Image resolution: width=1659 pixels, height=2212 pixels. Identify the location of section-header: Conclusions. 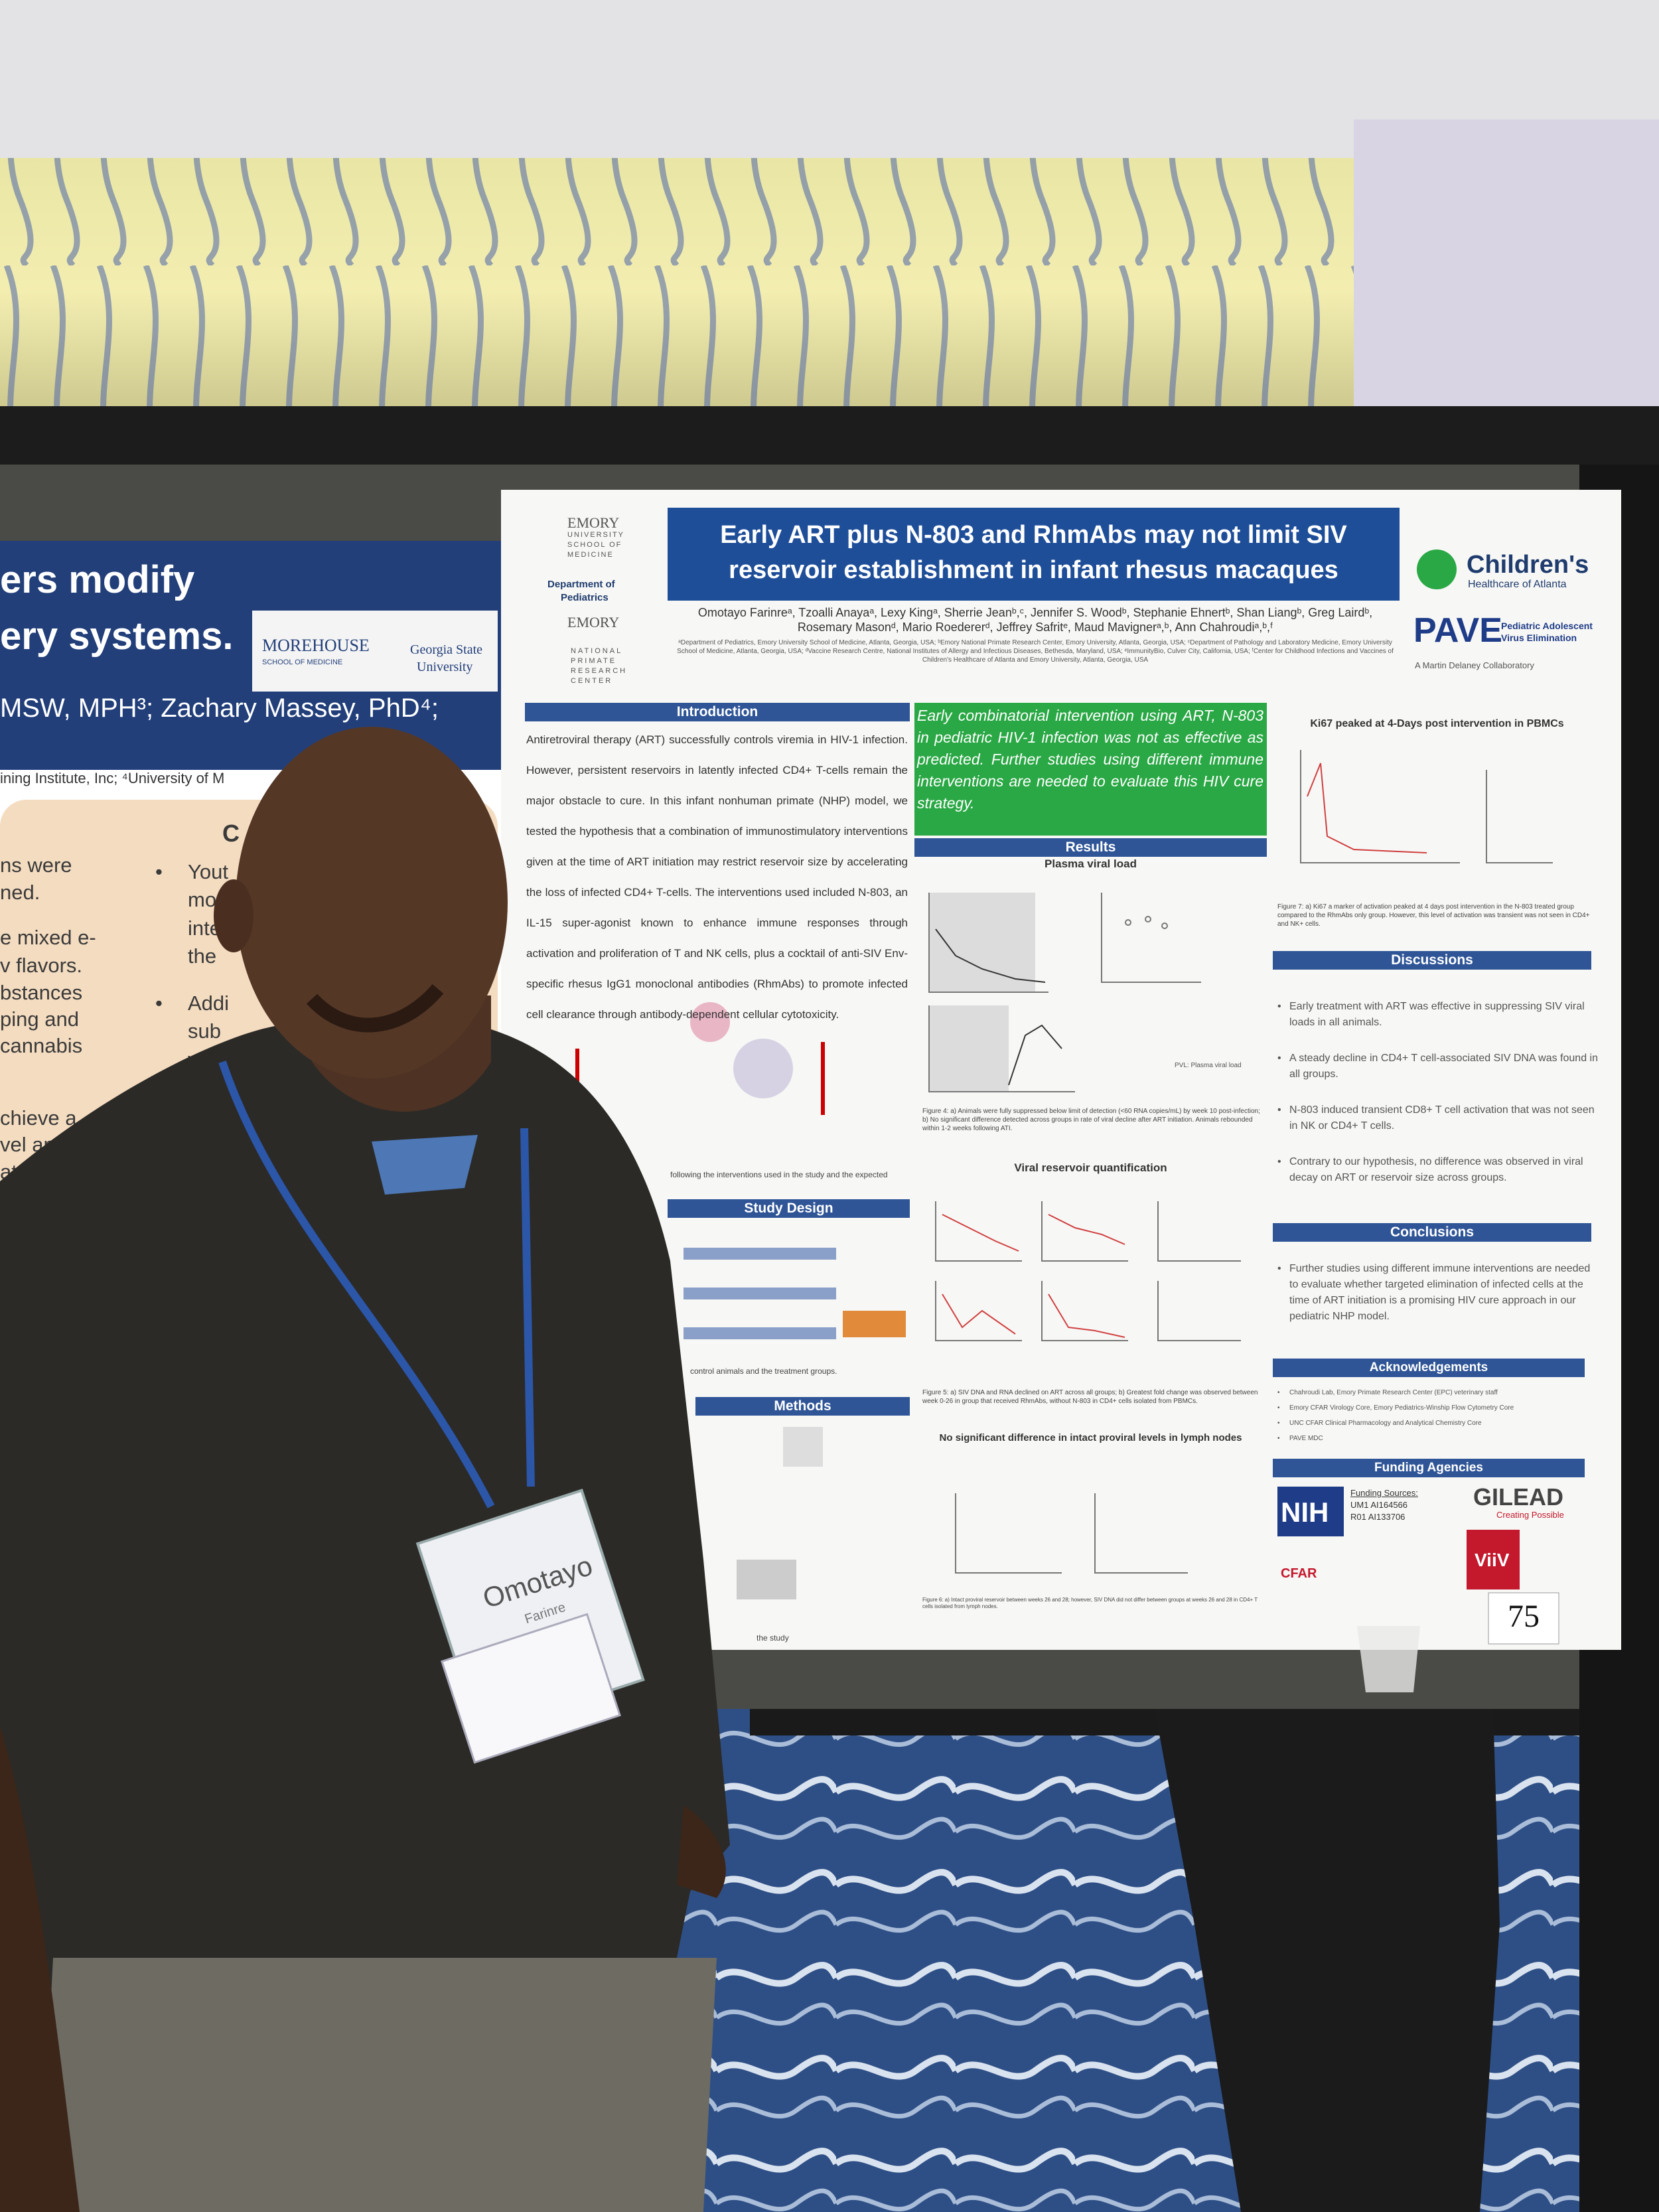
(1432, 1232).